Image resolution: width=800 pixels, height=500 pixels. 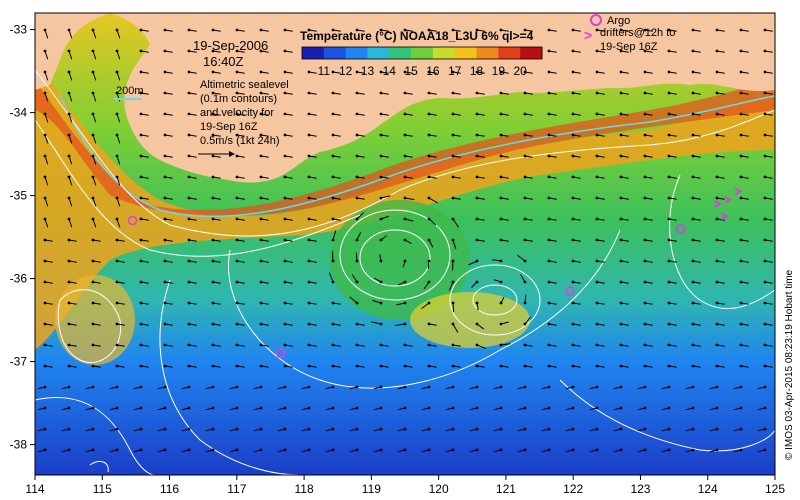 I want to click on x-axis: 114 115 116 117 118 119 120 121 122 123 124 125, so click(x=405, y=485).